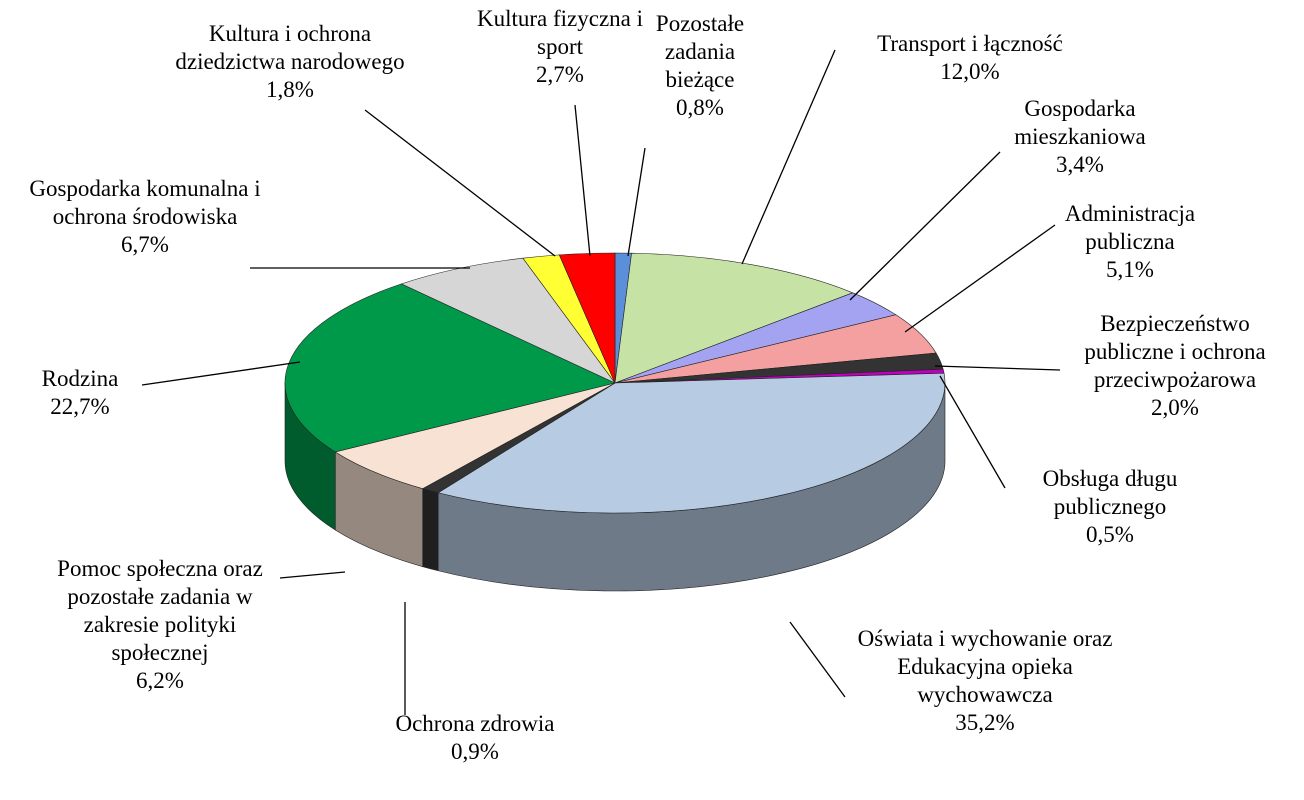 The image size is (1304, 800). I want to click on value-label: 0,5%, so click(1110, 534).